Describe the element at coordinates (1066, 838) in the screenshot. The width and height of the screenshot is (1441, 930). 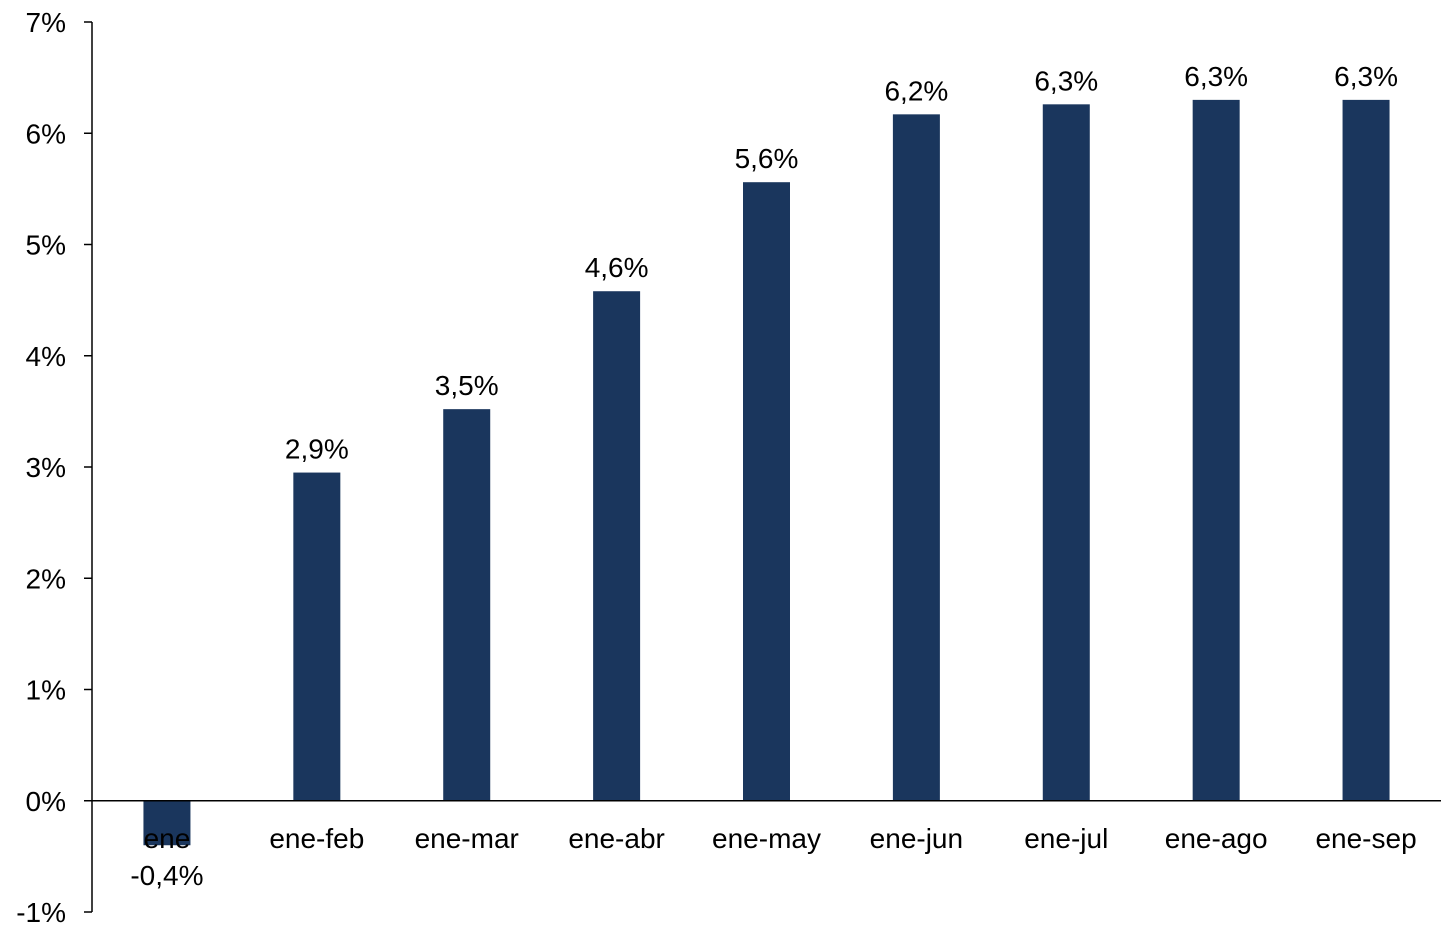
I see `x-tick-label: ene-jul` at that location.